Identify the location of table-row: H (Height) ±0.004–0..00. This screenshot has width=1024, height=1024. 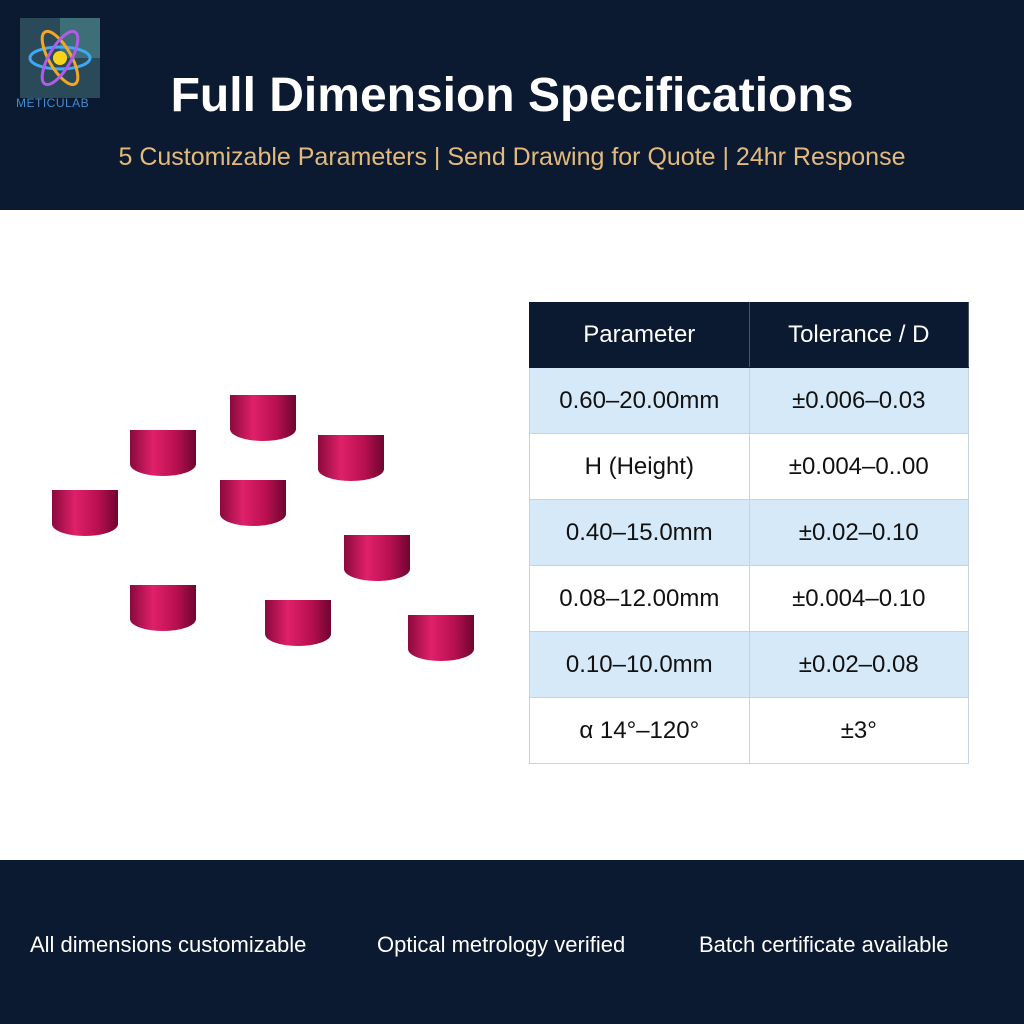
(749, 466).